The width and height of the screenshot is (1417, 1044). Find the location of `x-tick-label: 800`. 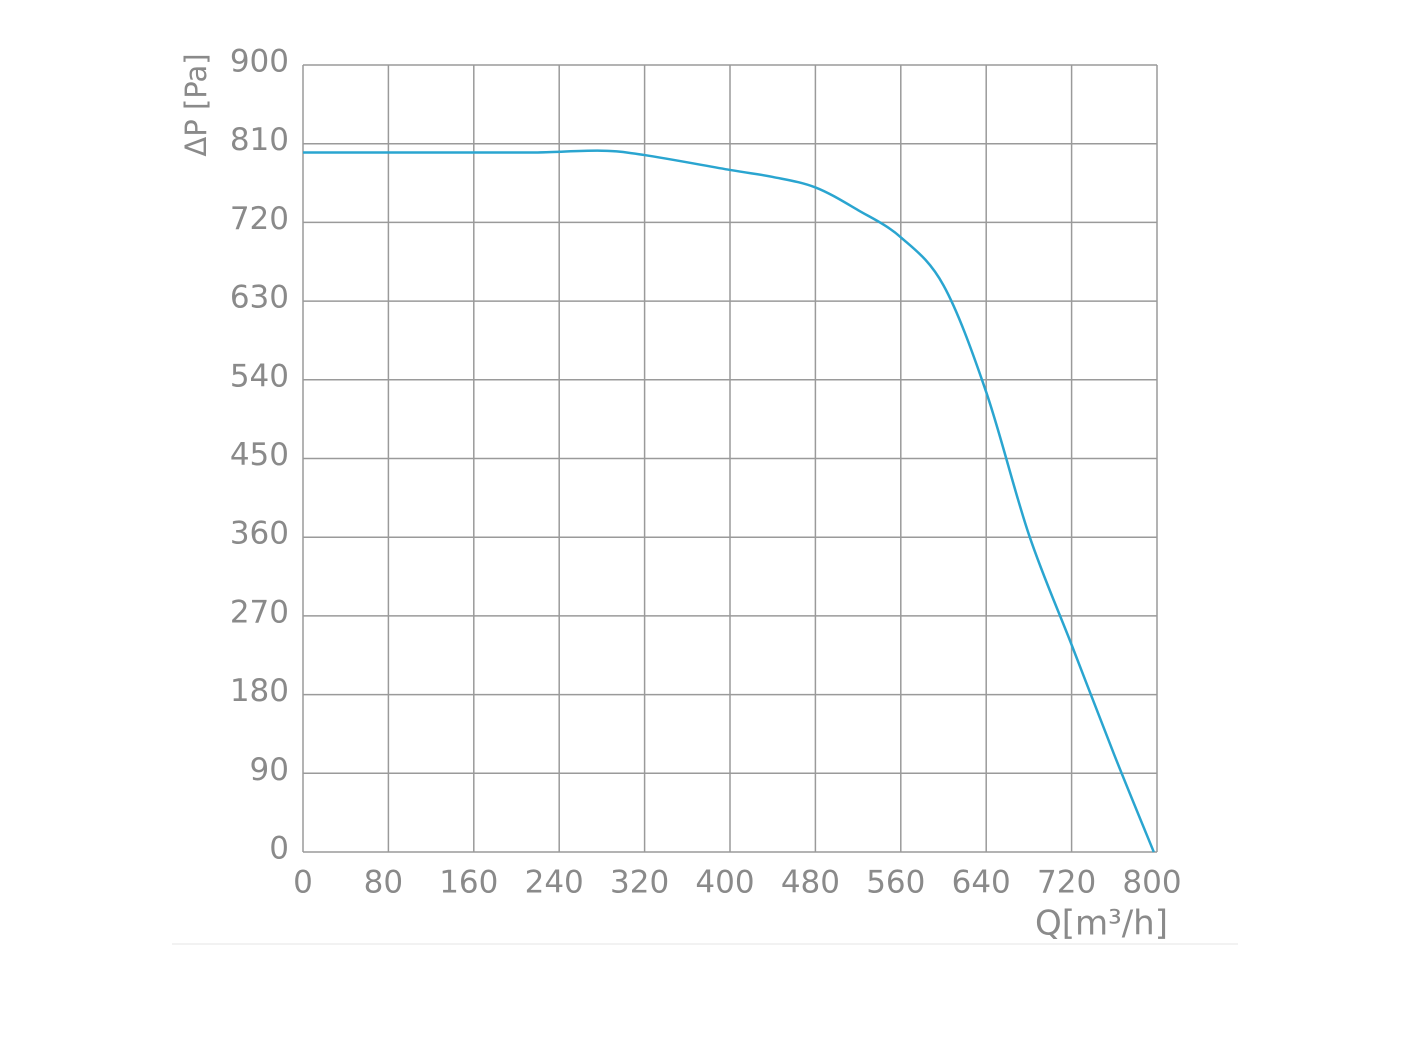

x-tick-label: 800 is located at coordinates (1151, 883).